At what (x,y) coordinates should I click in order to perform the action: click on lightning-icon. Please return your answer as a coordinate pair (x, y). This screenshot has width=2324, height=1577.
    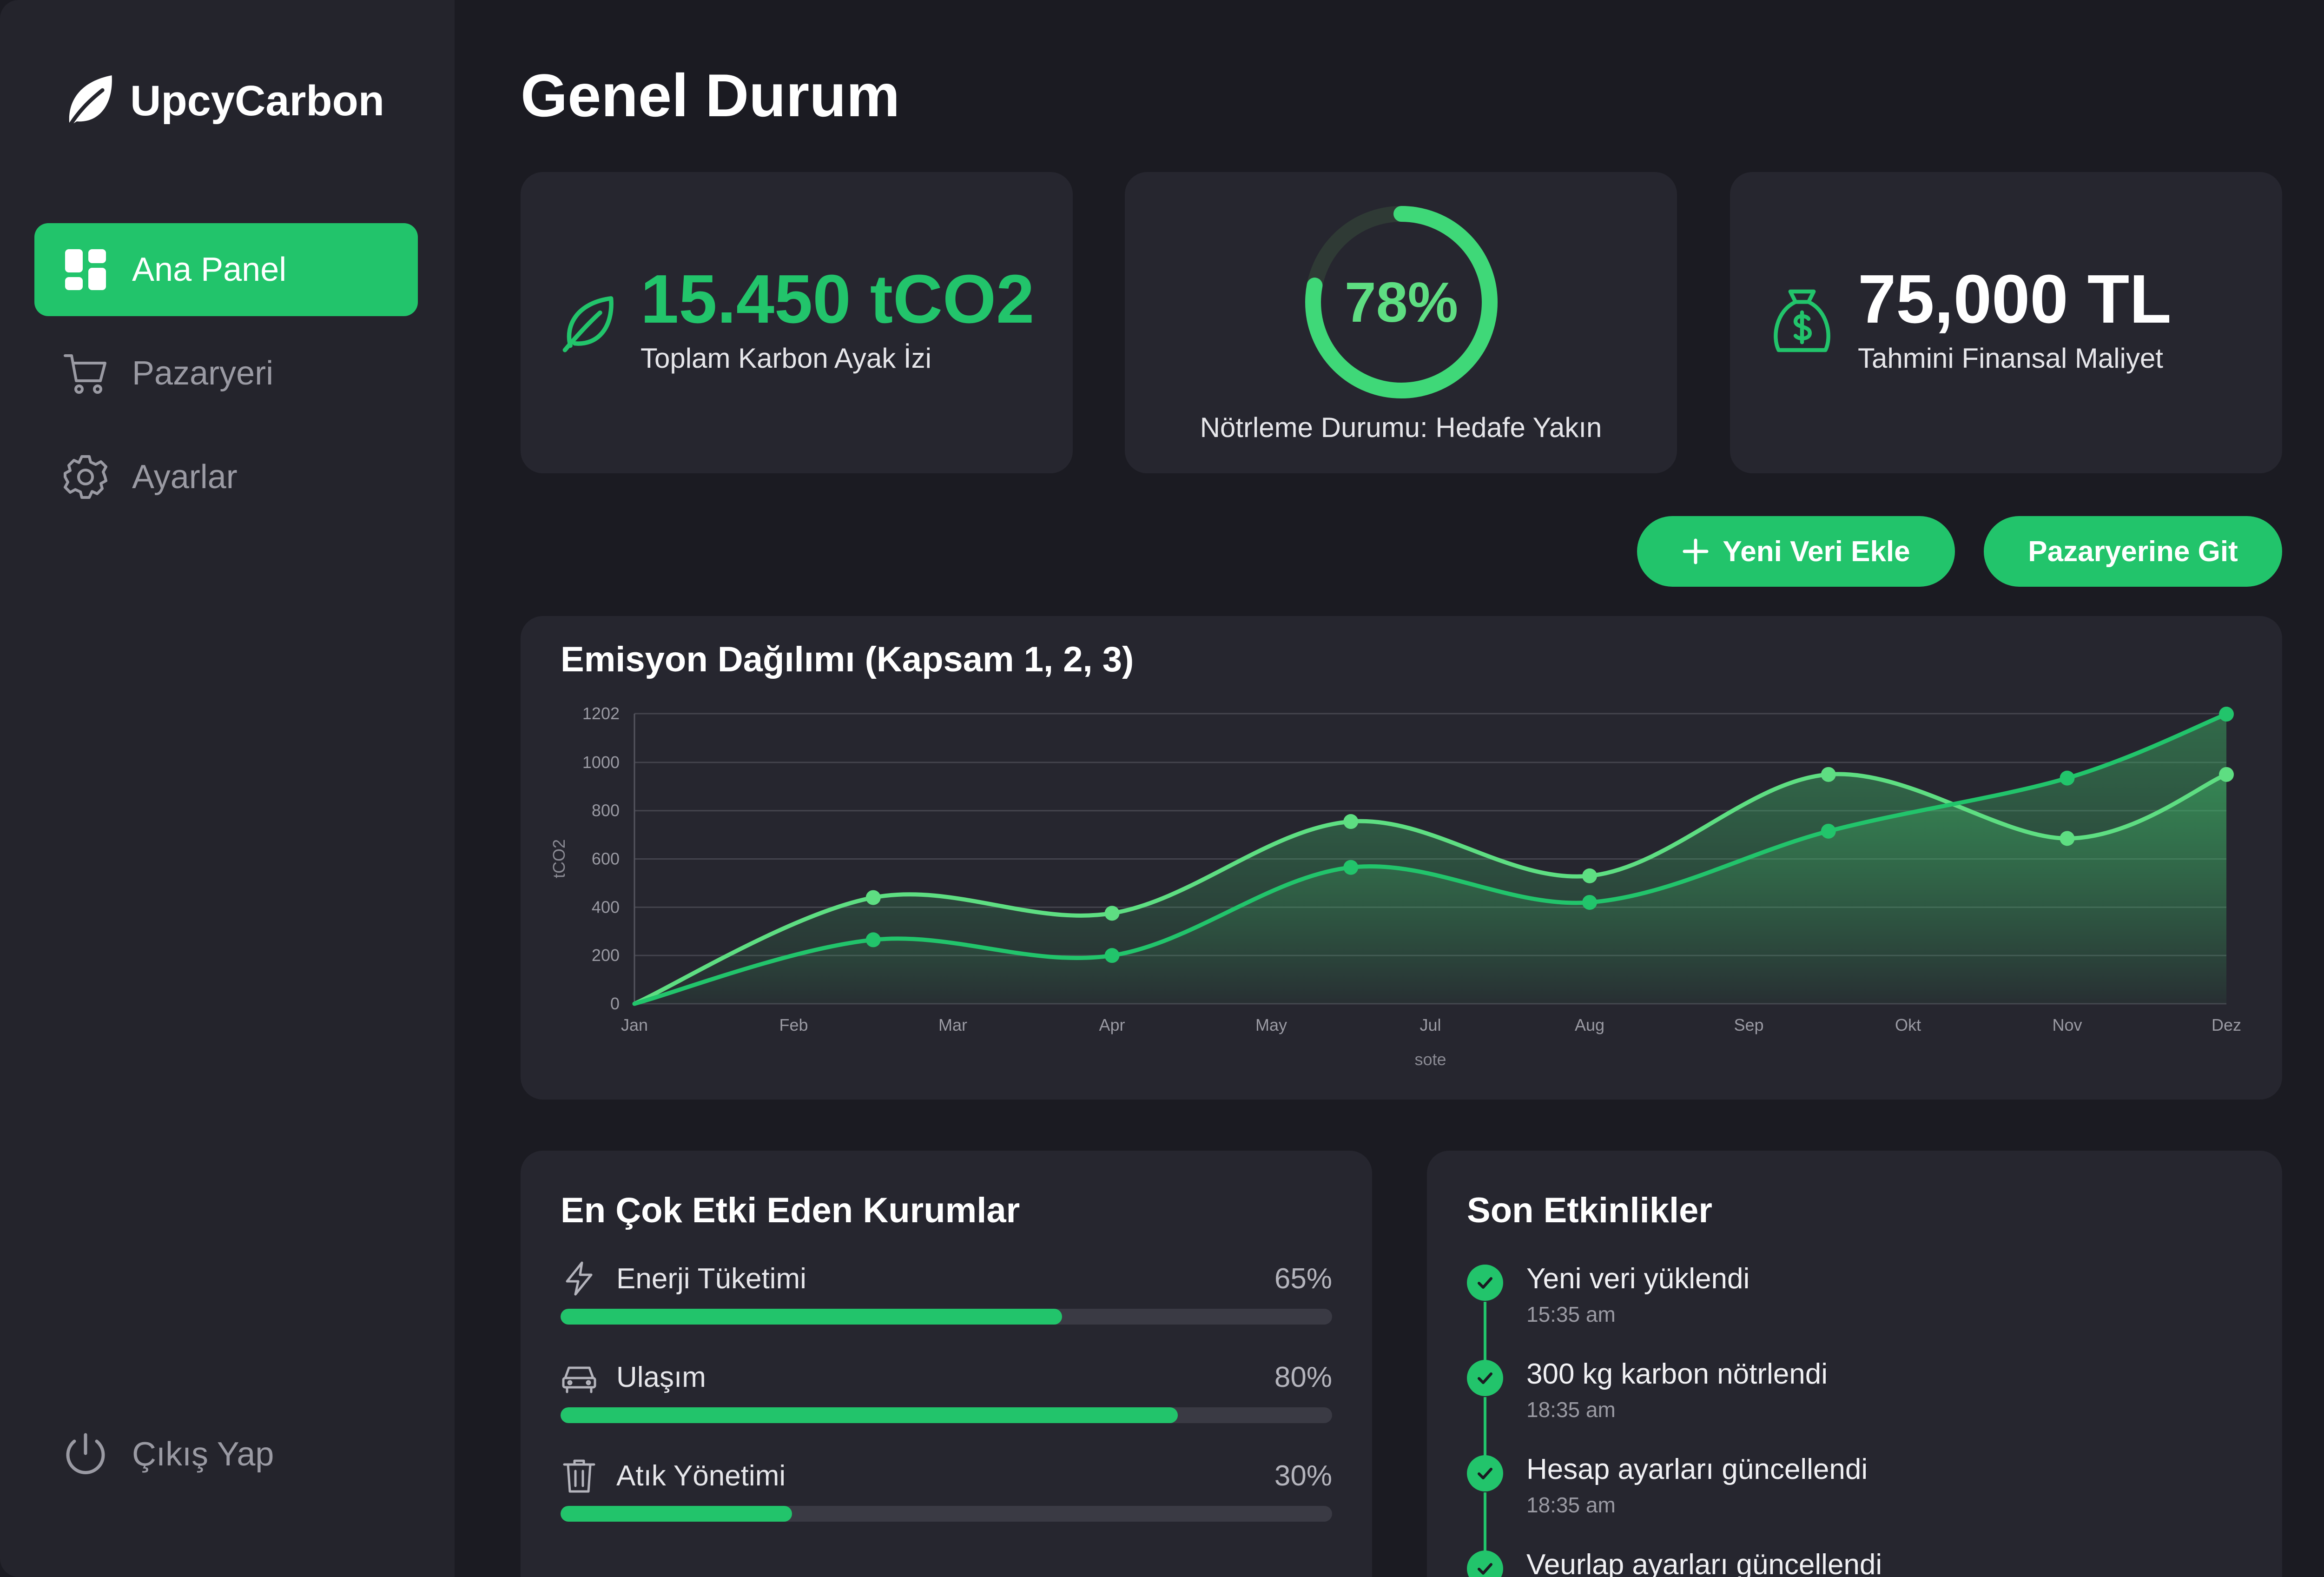
    Looking at the image, I should click on (579, 1278).